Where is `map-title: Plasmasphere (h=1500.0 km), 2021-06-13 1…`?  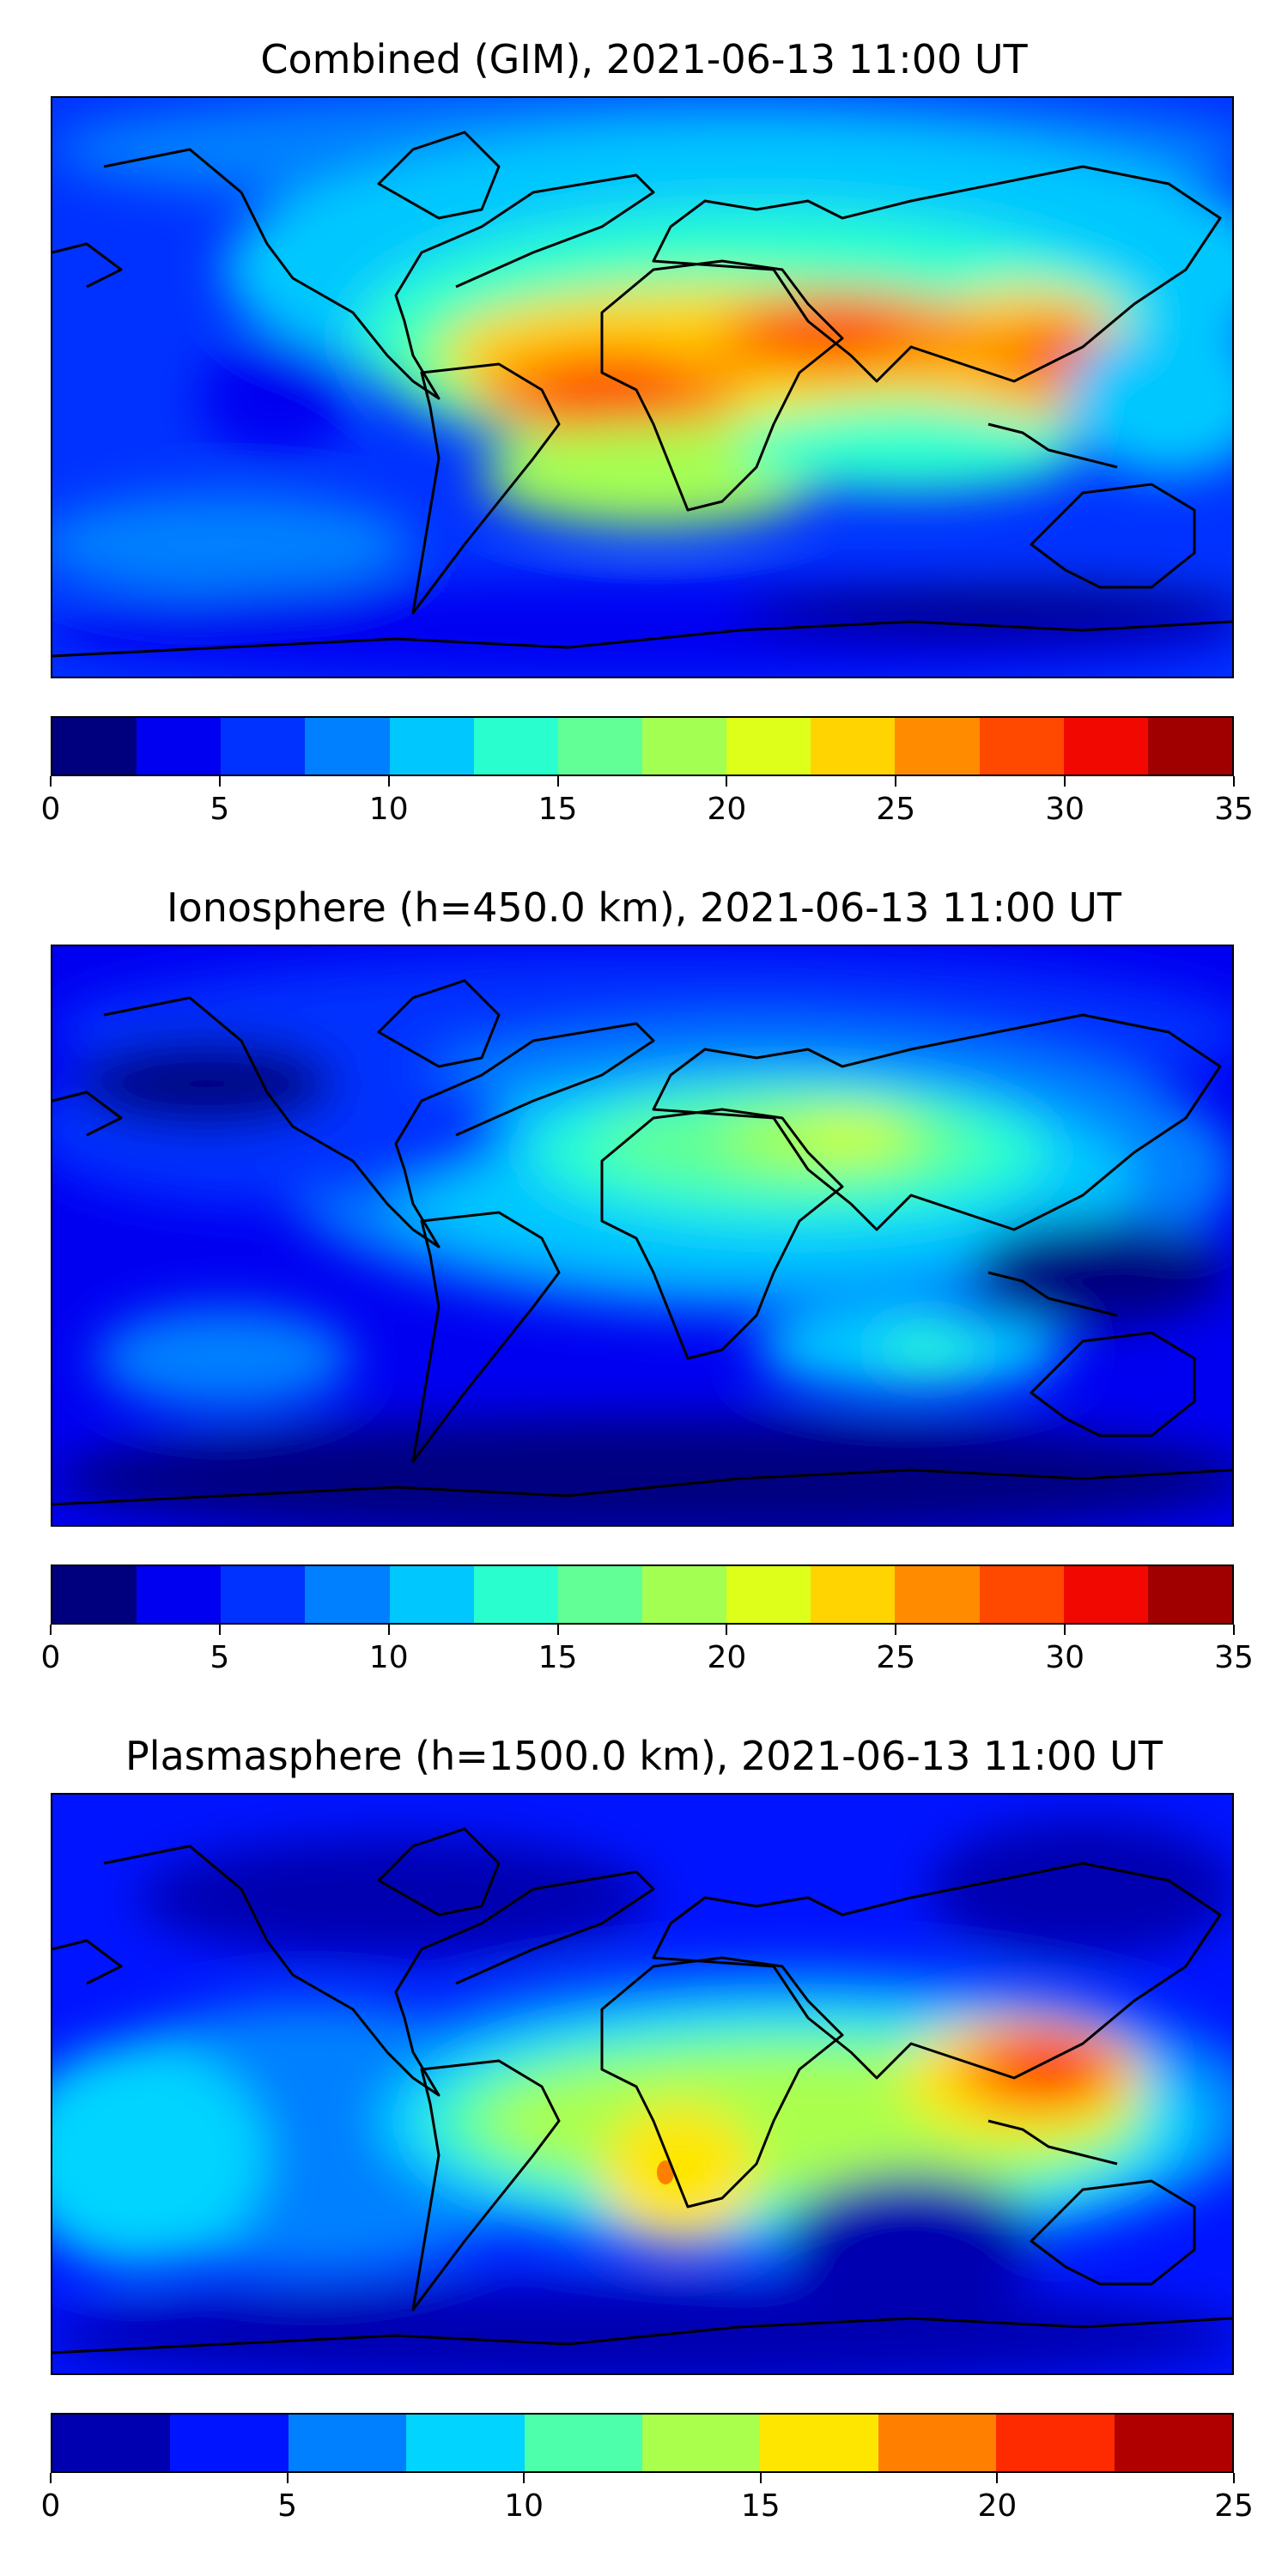
map-title: Plasmasphere (h=1500.0 km), 2021-06-13 1… is located at coordinates (644, 1756).